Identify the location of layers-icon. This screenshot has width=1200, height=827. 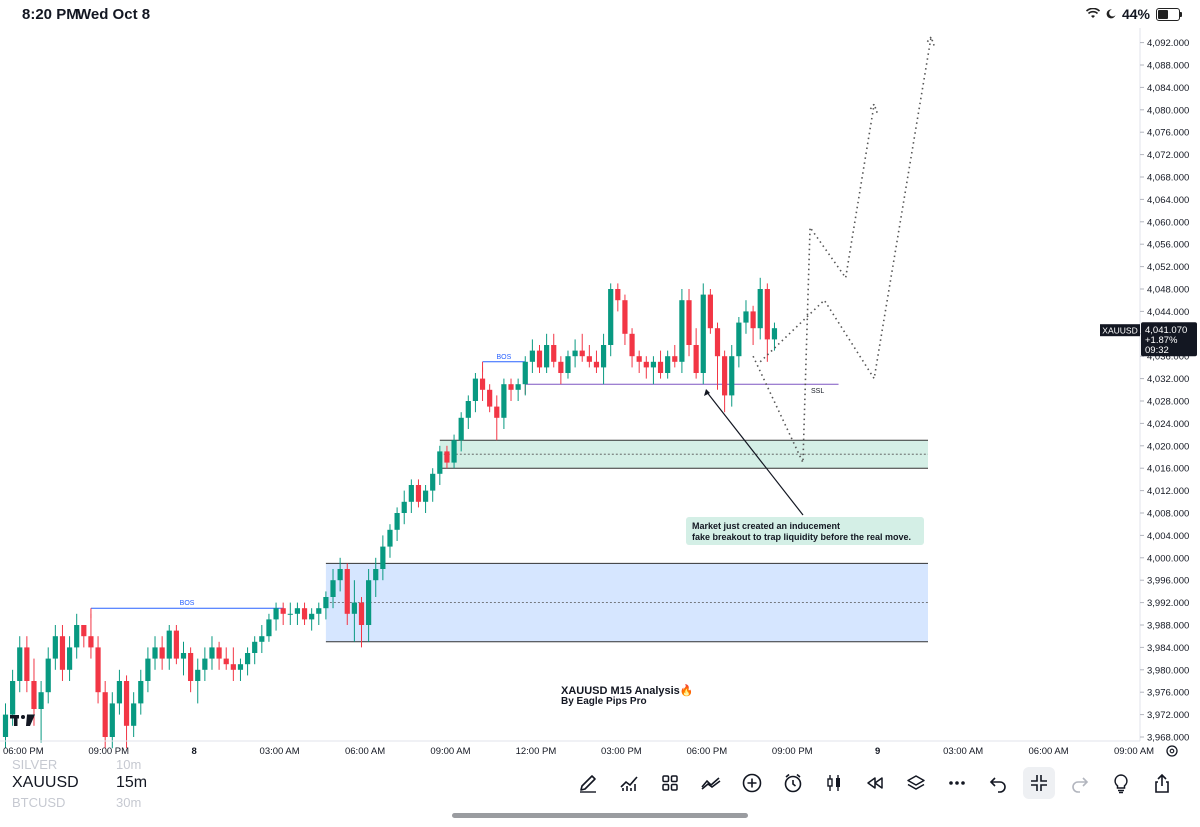
(916, 783).